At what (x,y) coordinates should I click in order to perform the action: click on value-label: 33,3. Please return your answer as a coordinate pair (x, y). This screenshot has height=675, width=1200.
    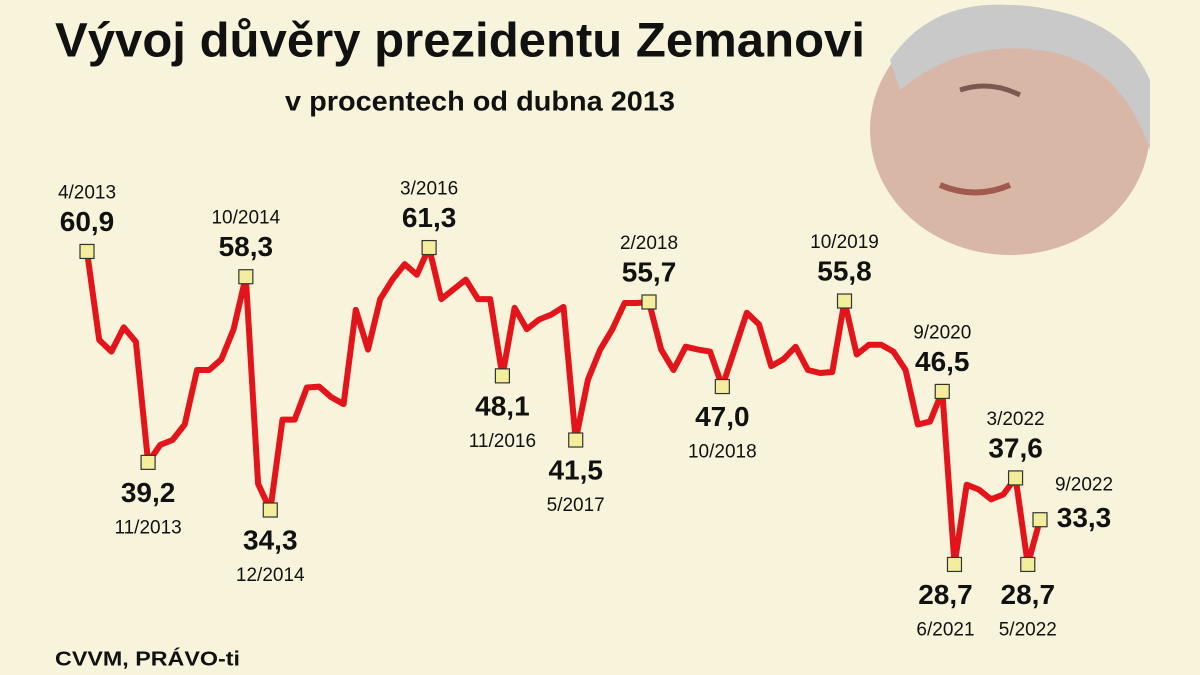
    Looking at the image, I should click on (1084, 517).